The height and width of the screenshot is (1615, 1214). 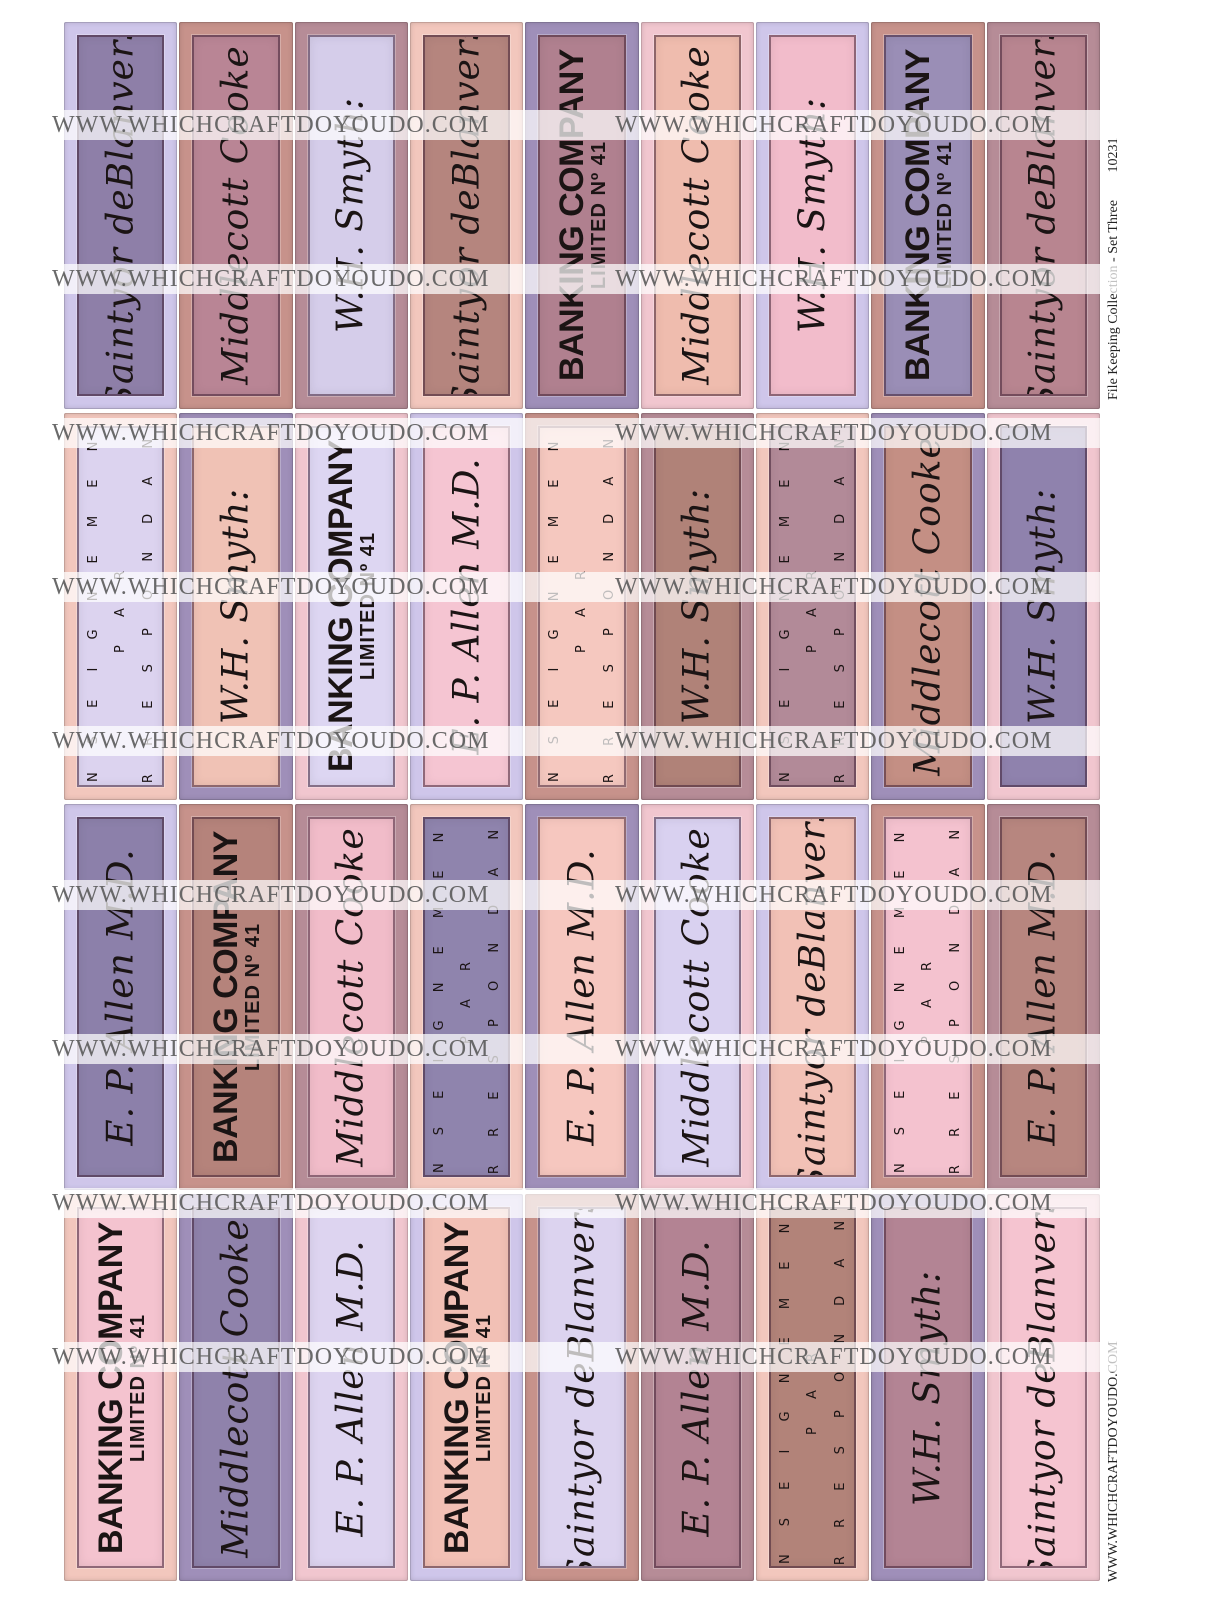 What do you see at coordinates (1113, 300) in the screenshot?
I see `caption-title: File Keeping Collection - Set Three` at bounding box center [1113, 300].